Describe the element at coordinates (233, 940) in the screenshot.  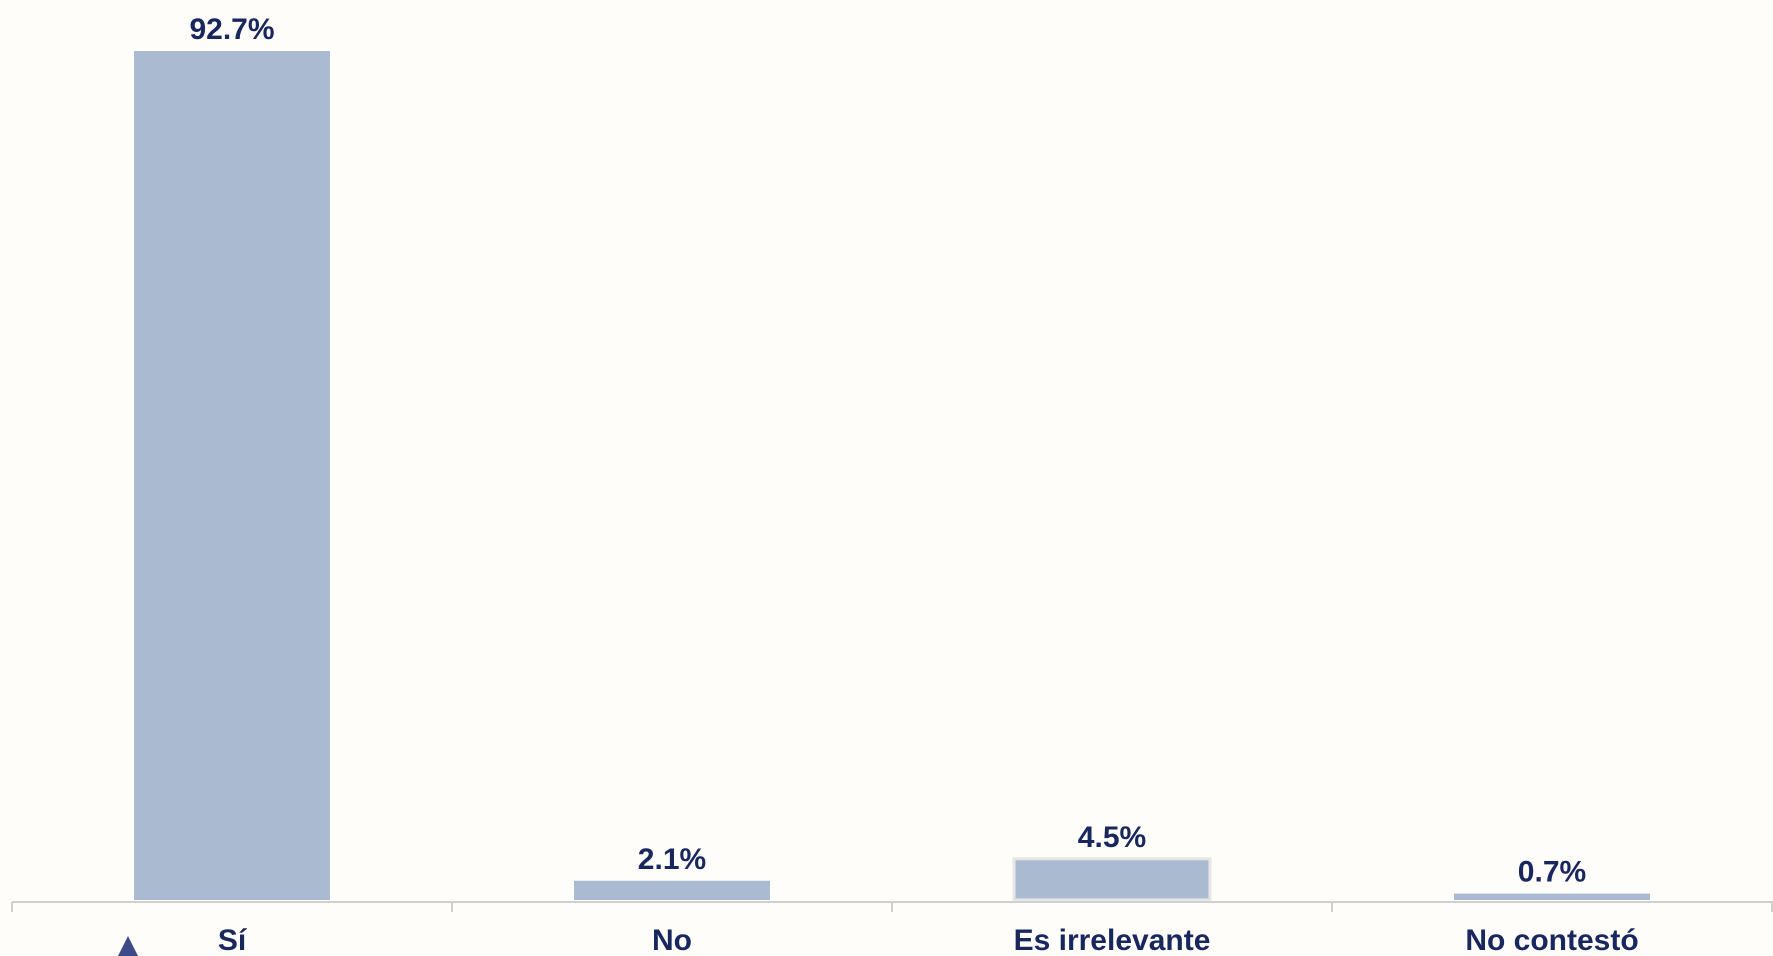
I see `x-tick-label-0: Sí` at that location.